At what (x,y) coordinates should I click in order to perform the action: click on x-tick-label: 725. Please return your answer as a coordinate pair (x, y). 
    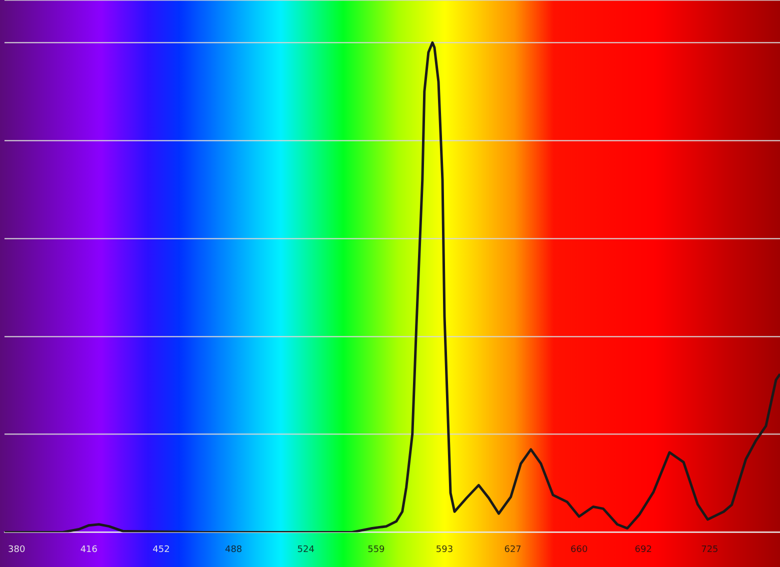
    Looking at the image, I should click on (709, 549).